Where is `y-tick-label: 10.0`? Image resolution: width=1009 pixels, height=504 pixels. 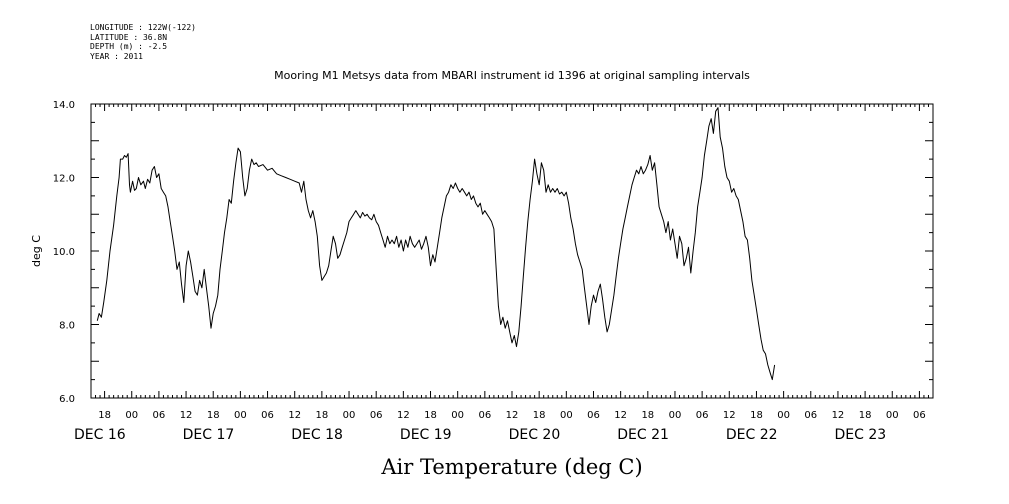 y-tick-label: 10.0 is located at coordinates (64, 252).